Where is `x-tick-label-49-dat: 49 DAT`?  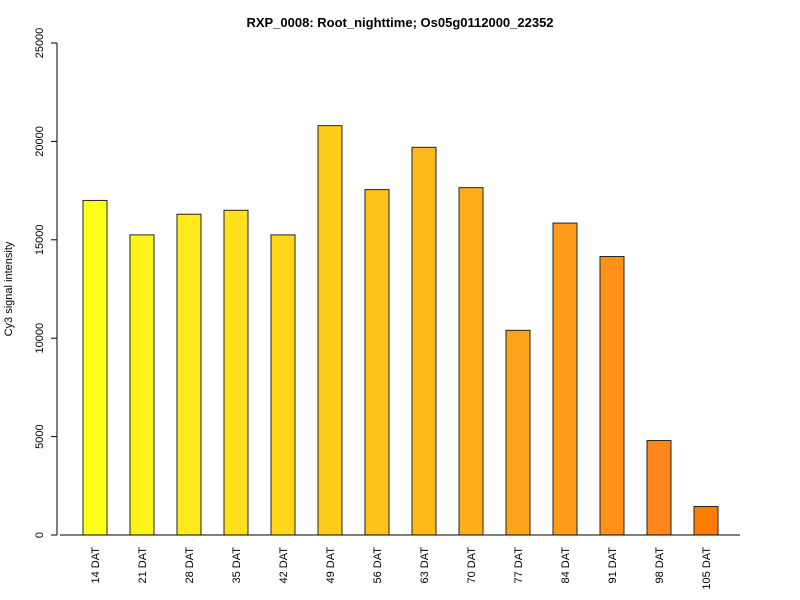 x-tick-label-49-dat: 49 DAT is located at coordinates (331, 565).